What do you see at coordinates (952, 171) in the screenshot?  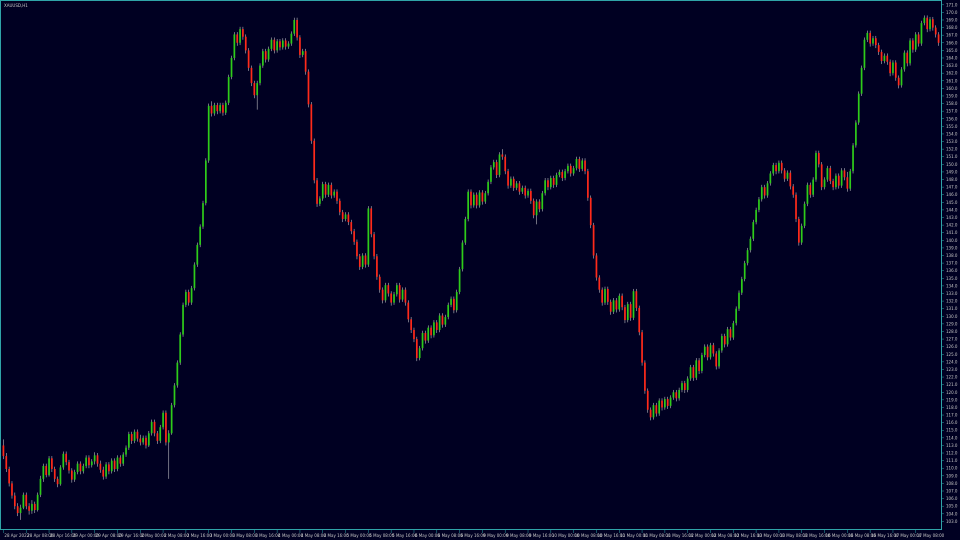 I see `y-tick-label: 149.0` at bounding box center [952, 171].